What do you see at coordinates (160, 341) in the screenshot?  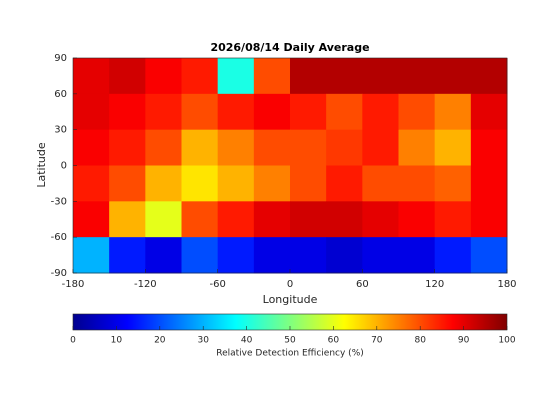 I see `colorbar-tick-label: 20` at bounding box center [160, 341].